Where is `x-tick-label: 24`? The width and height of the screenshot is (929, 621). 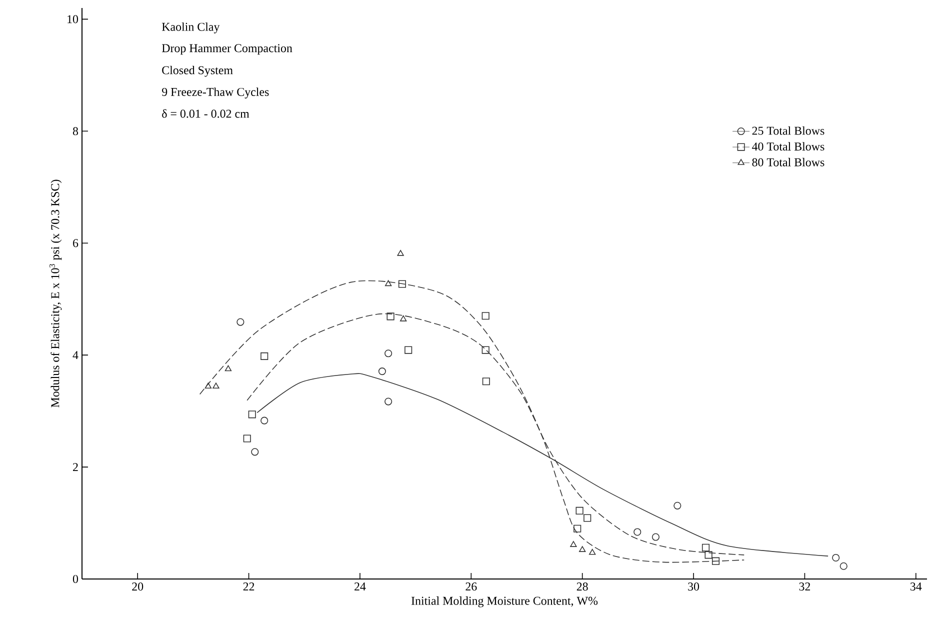 x-tick-label: 24 is located at coordinates (360, 586).